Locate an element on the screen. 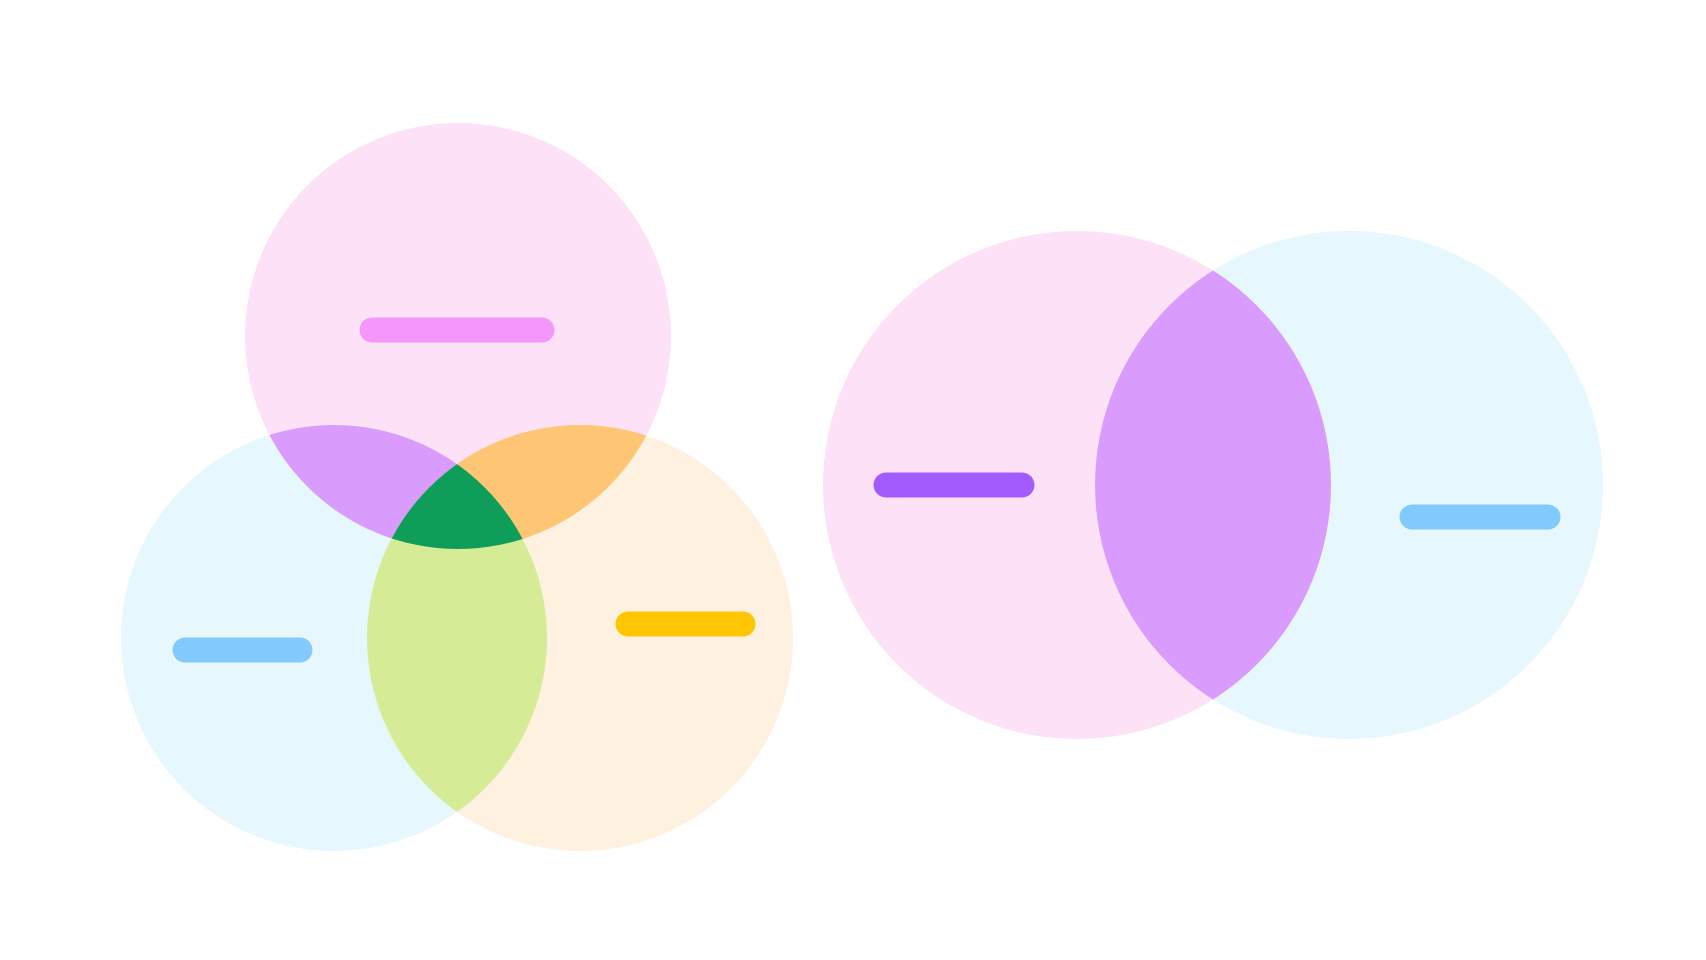 Image resolution: width=1706 pixels, height=960 pixels. venn-overlap-all-three is located at coordinates (457, 487).